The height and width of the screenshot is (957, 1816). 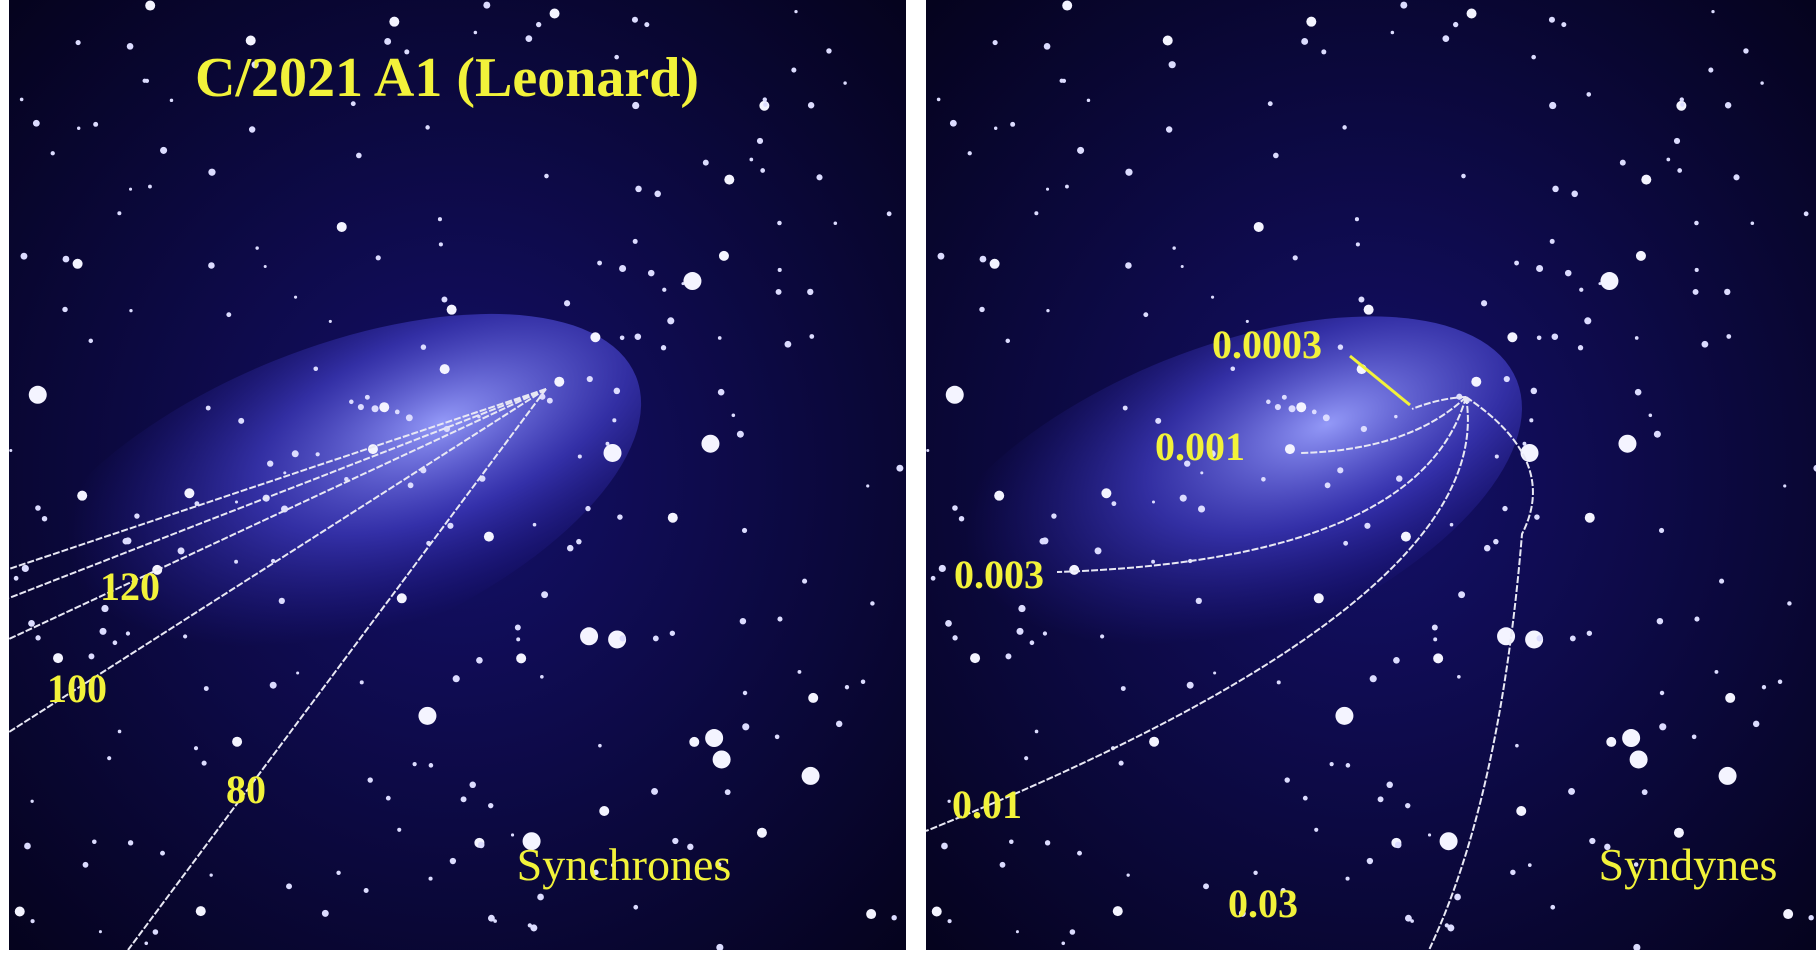 What do you see at coordinates (447, 78) in the screenshot?
I see `title: C/2021 A1 (Leonard)` at bounding box center [447, 78].